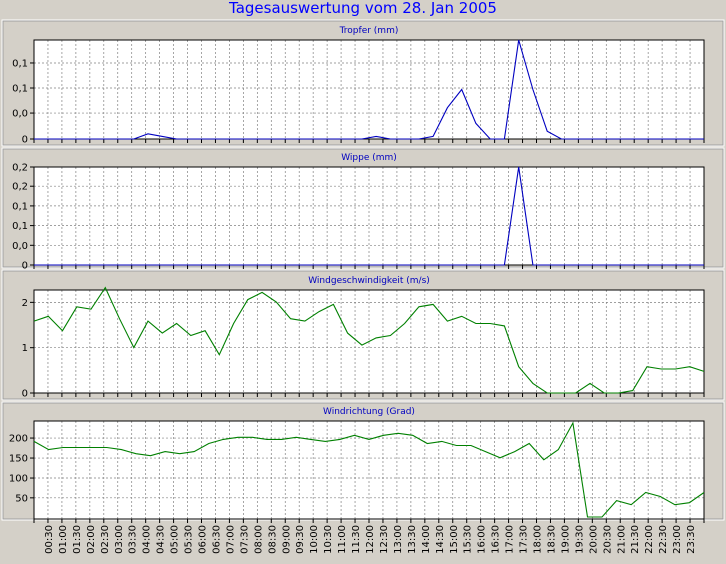  Describe the element at coordinates (468, 539) in the screenshot. I see `x-tick-label: 15:30` at that location.